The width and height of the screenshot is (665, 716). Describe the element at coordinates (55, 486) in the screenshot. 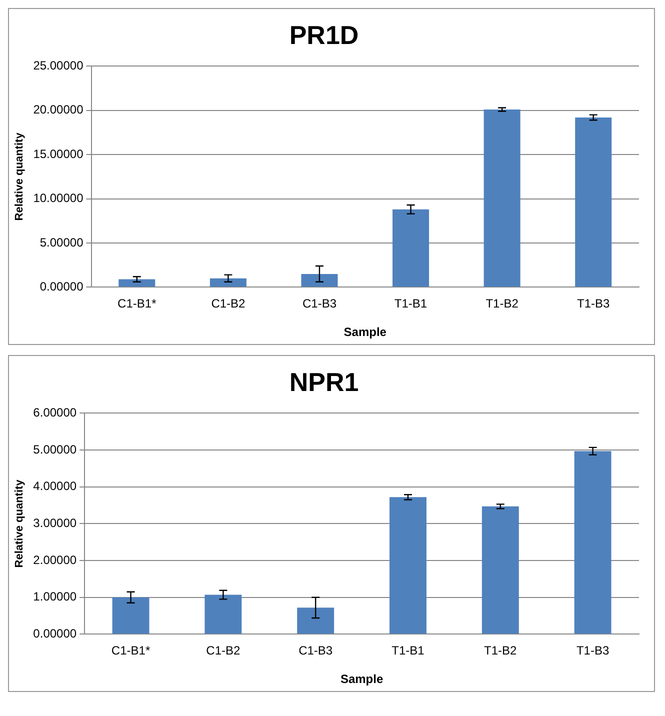

I see `y-tick-label: 4.00000` at that location.